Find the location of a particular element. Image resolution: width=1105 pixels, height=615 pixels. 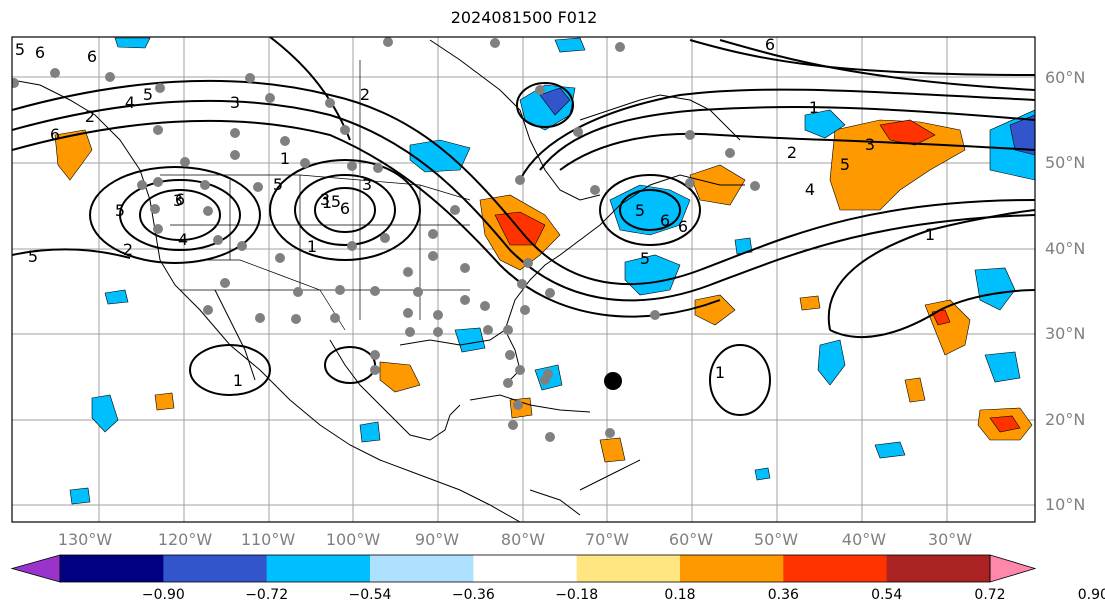

lon-label: 80°W is located at coordinates (523, 539).